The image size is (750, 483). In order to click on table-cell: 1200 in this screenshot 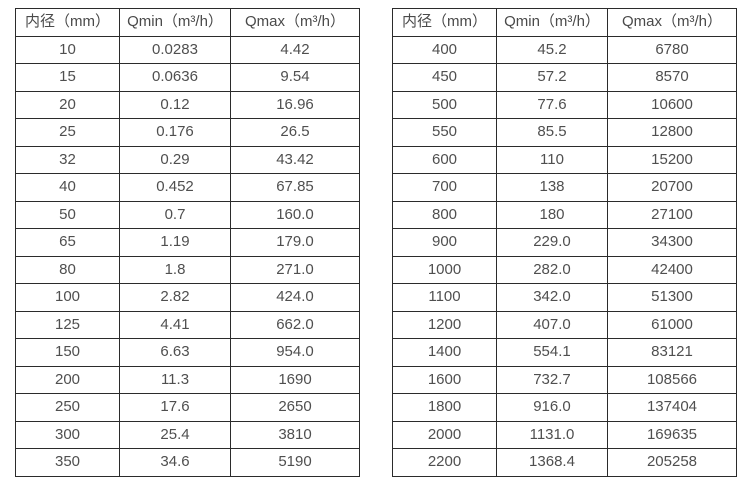, I will do `click(444, 324)`.